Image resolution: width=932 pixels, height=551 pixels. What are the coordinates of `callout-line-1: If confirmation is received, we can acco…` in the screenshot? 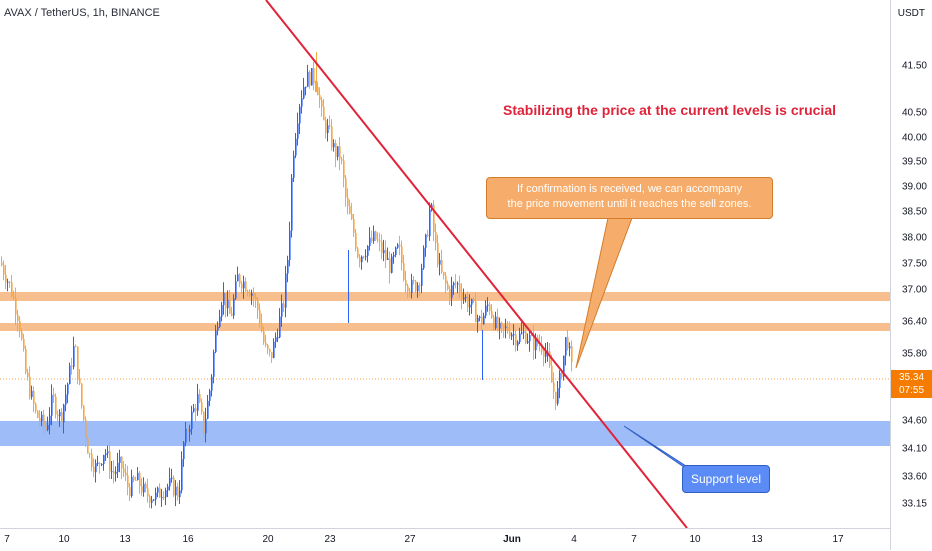 It's located at (629, 189).